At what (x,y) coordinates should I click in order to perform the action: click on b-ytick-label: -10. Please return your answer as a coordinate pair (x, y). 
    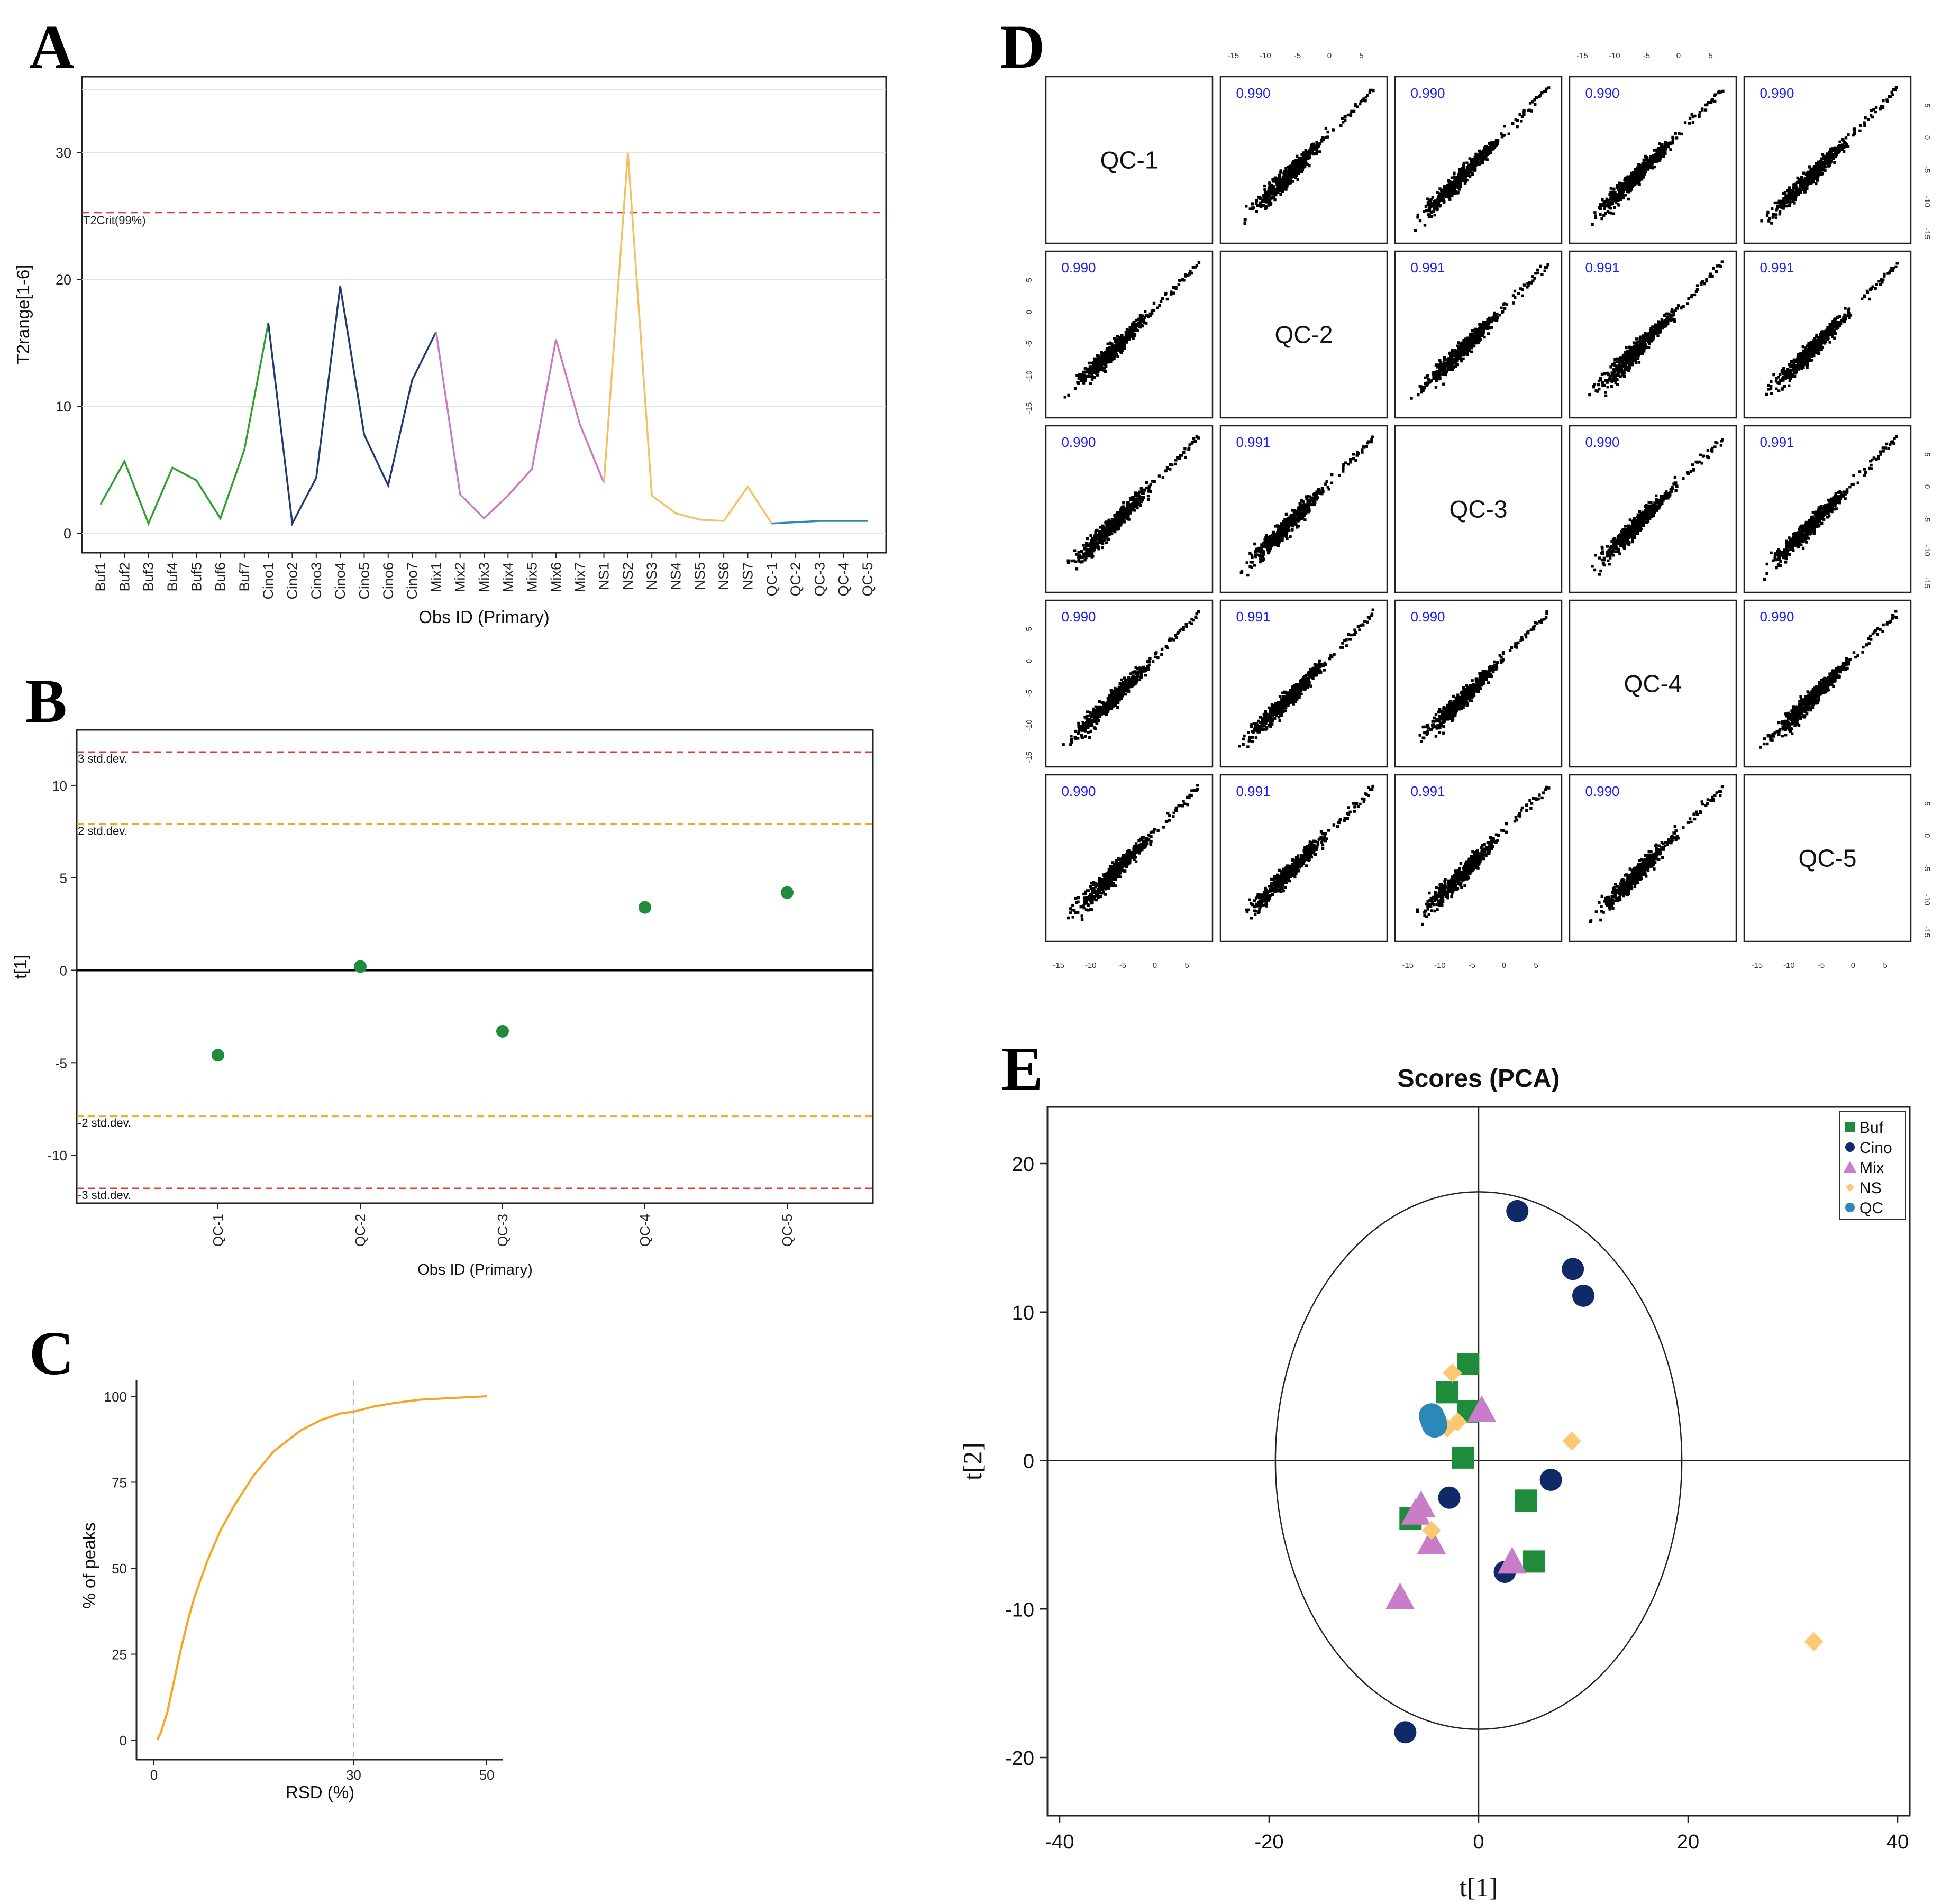
    Looking at the image, I should click on (57, 1156).